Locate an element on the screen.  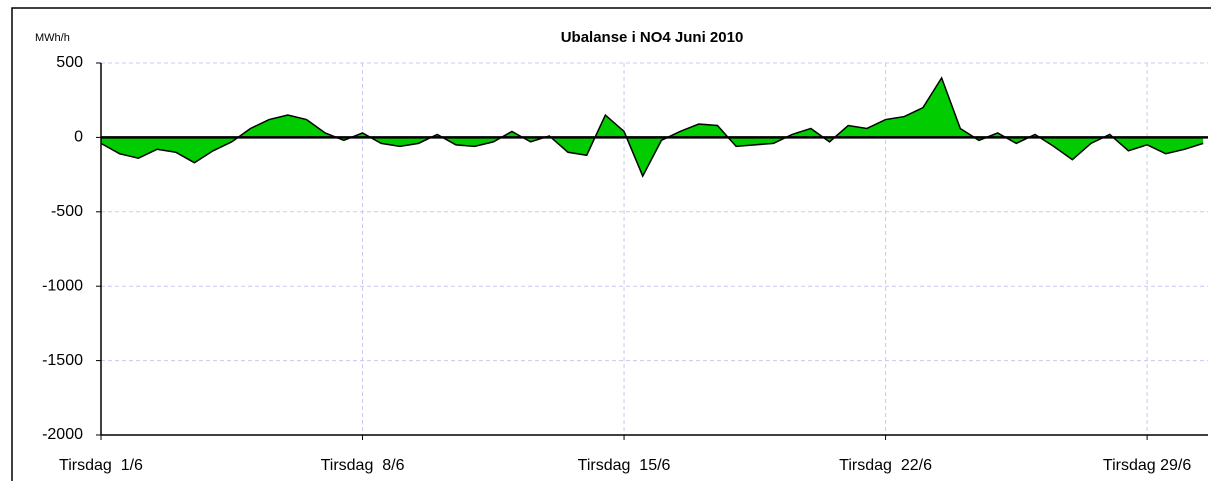
y-tick-label: -1500 is located at coordinates (62, 360).